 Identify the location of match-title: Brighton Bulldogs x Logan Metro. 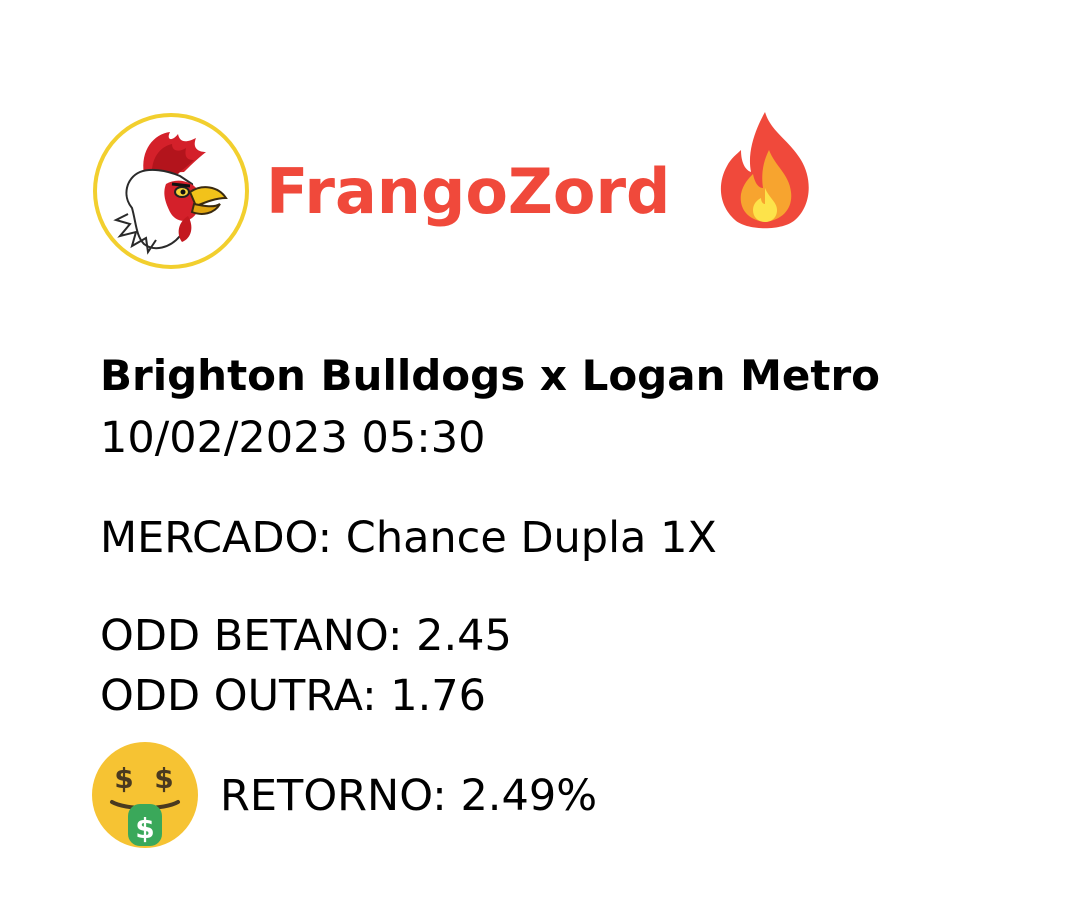
(490, 375).